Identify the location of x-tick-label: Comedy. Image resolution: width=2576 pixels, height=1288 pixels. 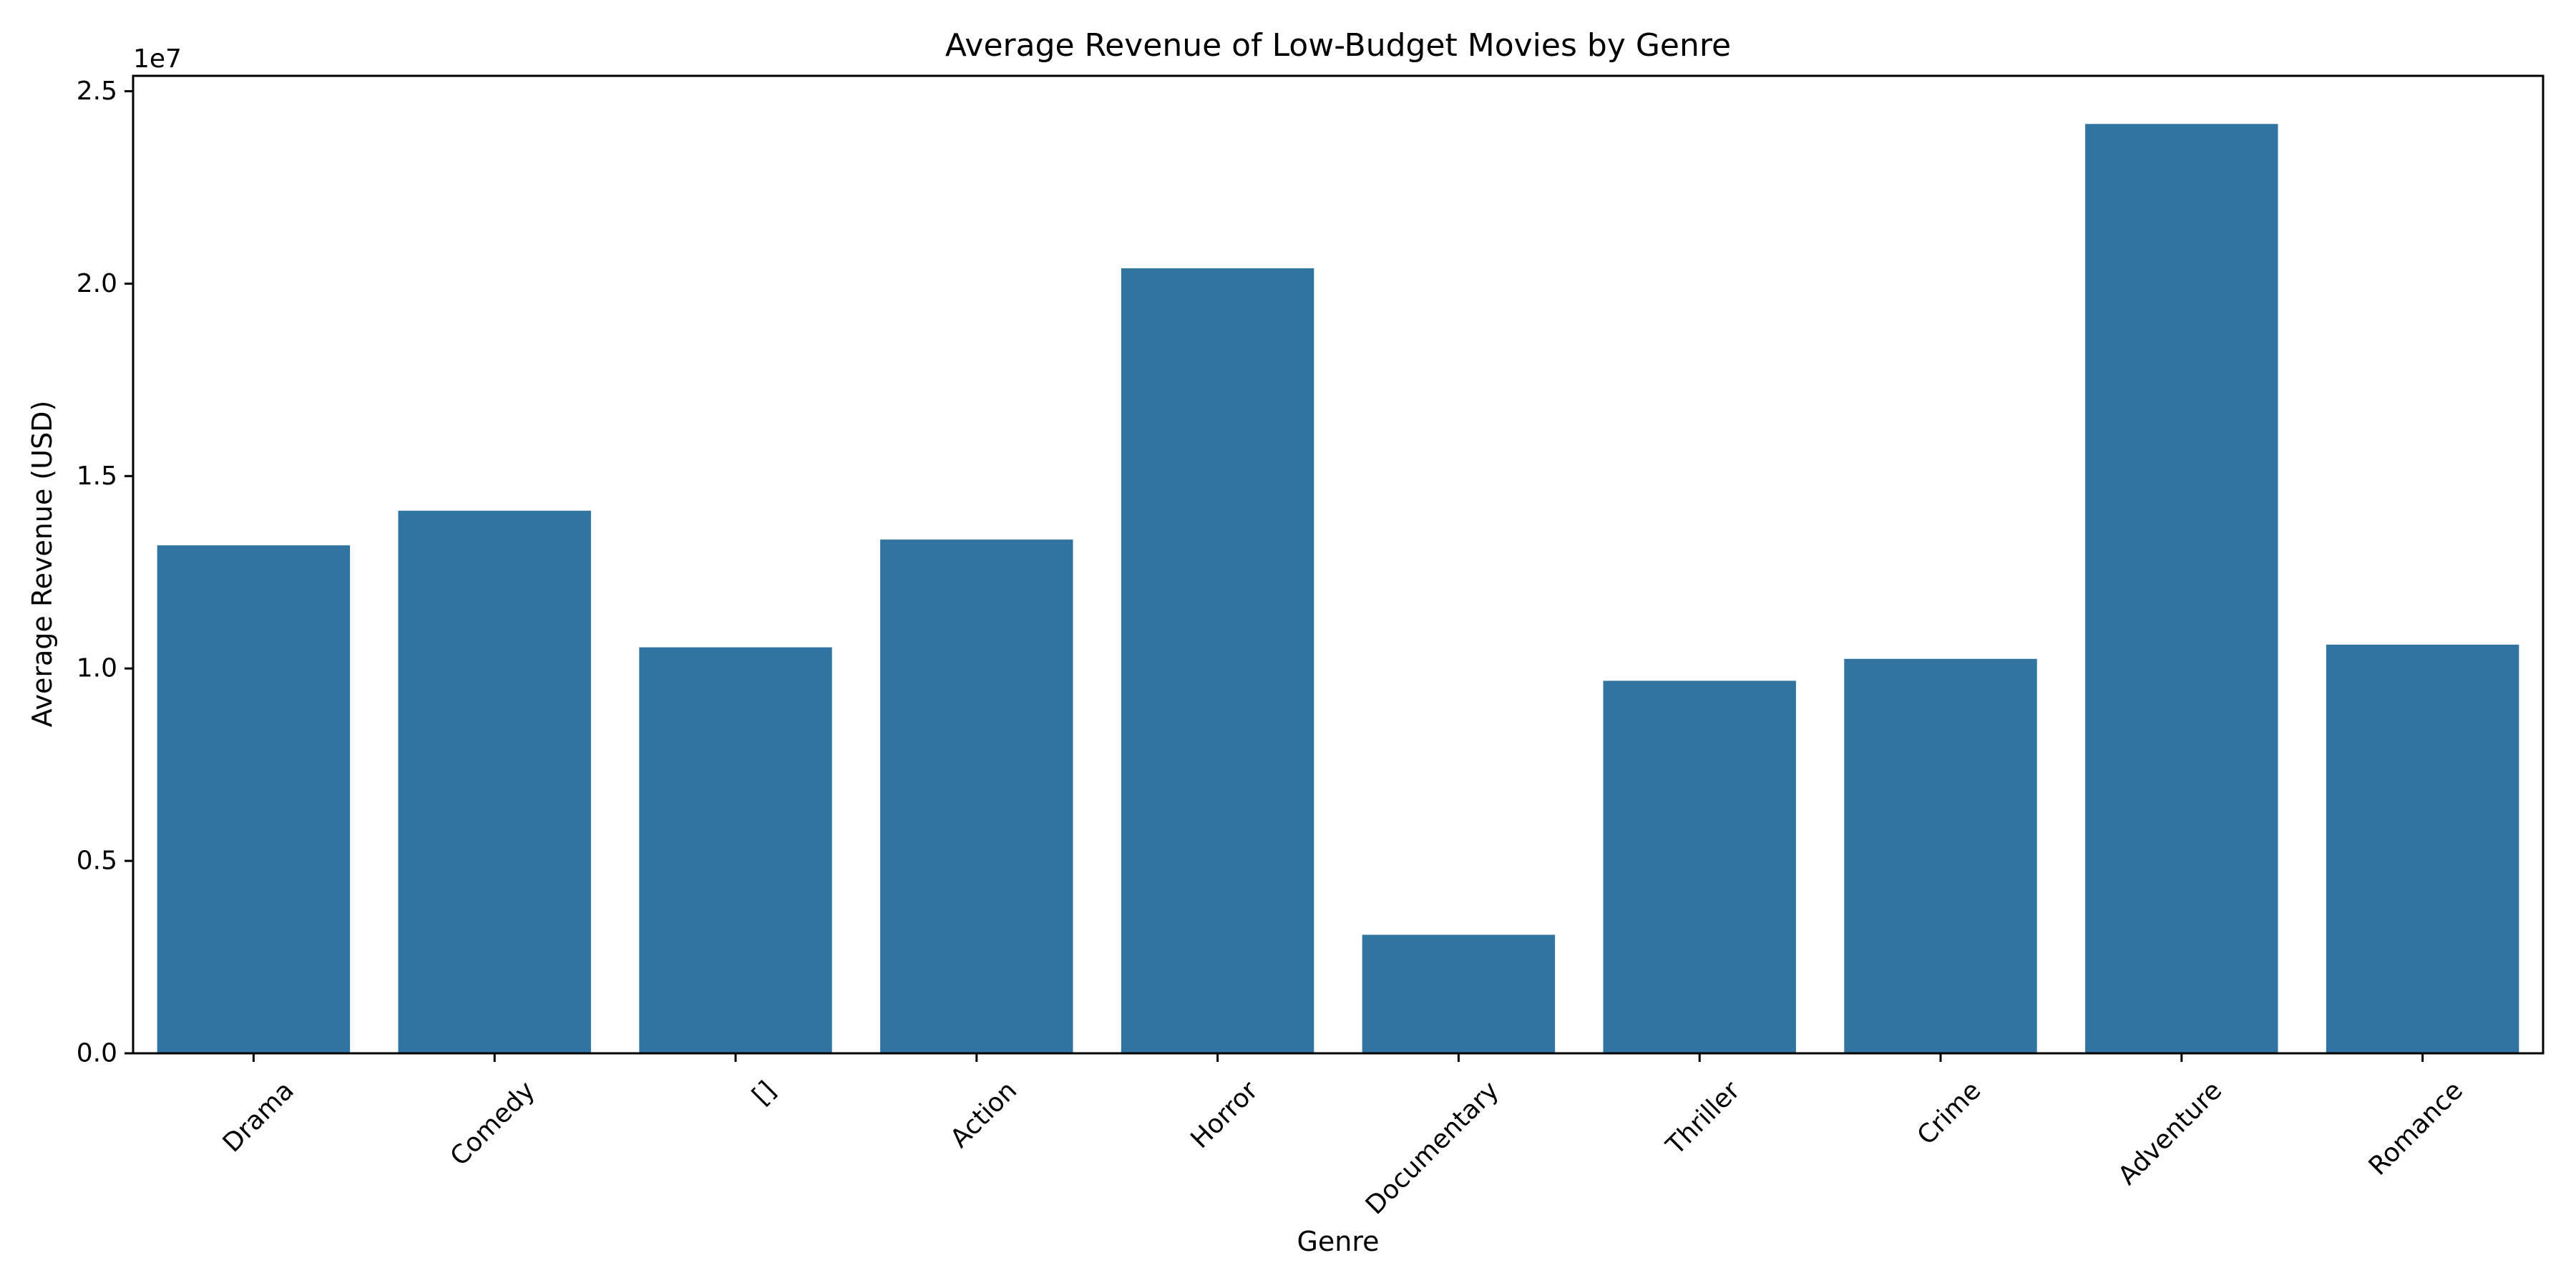
(493, 1123).